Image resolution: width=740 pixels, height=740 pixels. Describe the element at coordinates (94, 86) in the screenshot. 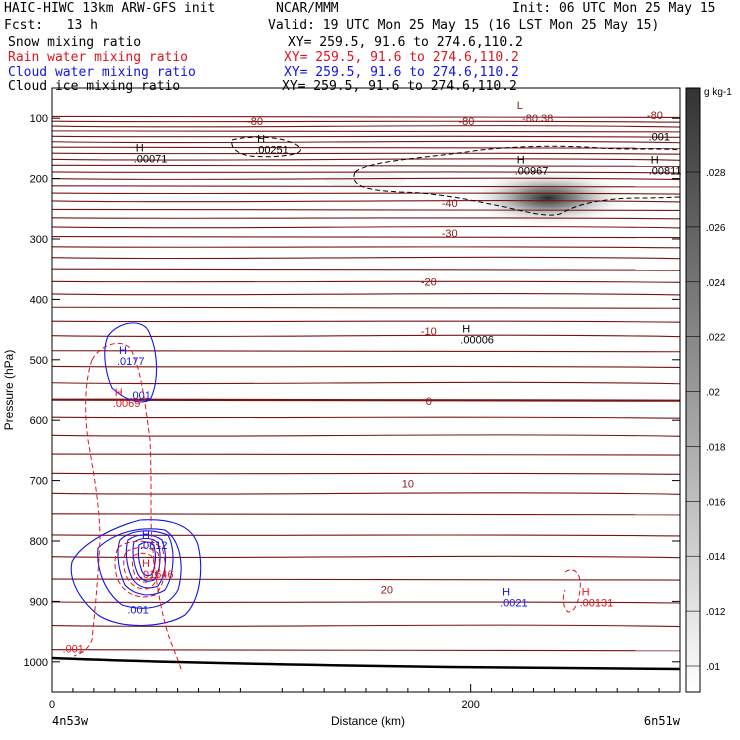

I see `field-label-cloud-ice: Cloud ice mixing ratio` at that location.